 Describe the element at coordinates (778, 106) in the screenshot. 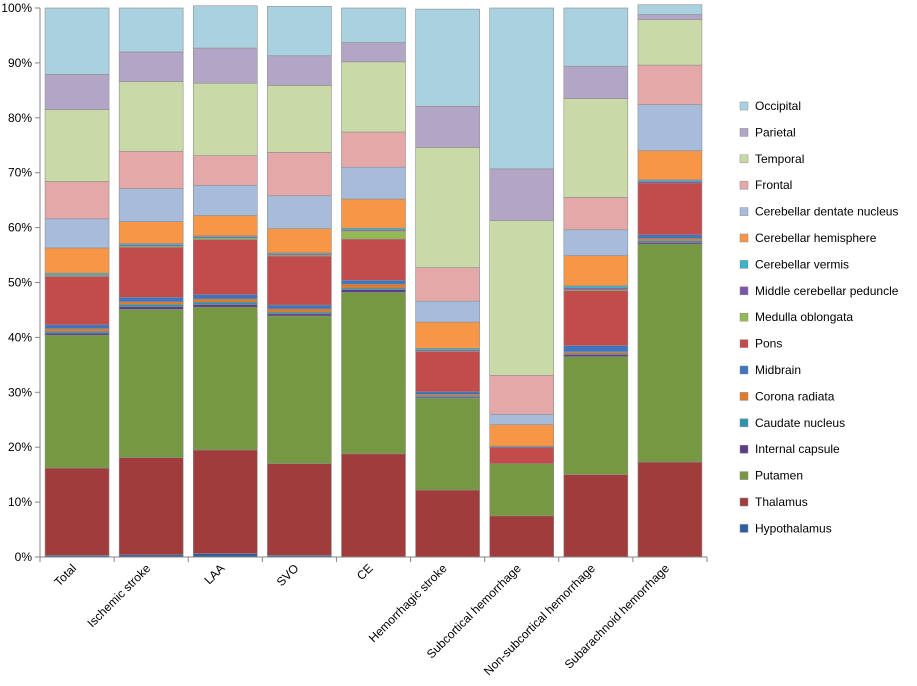

I see `legend-label: Occipital` at that location.